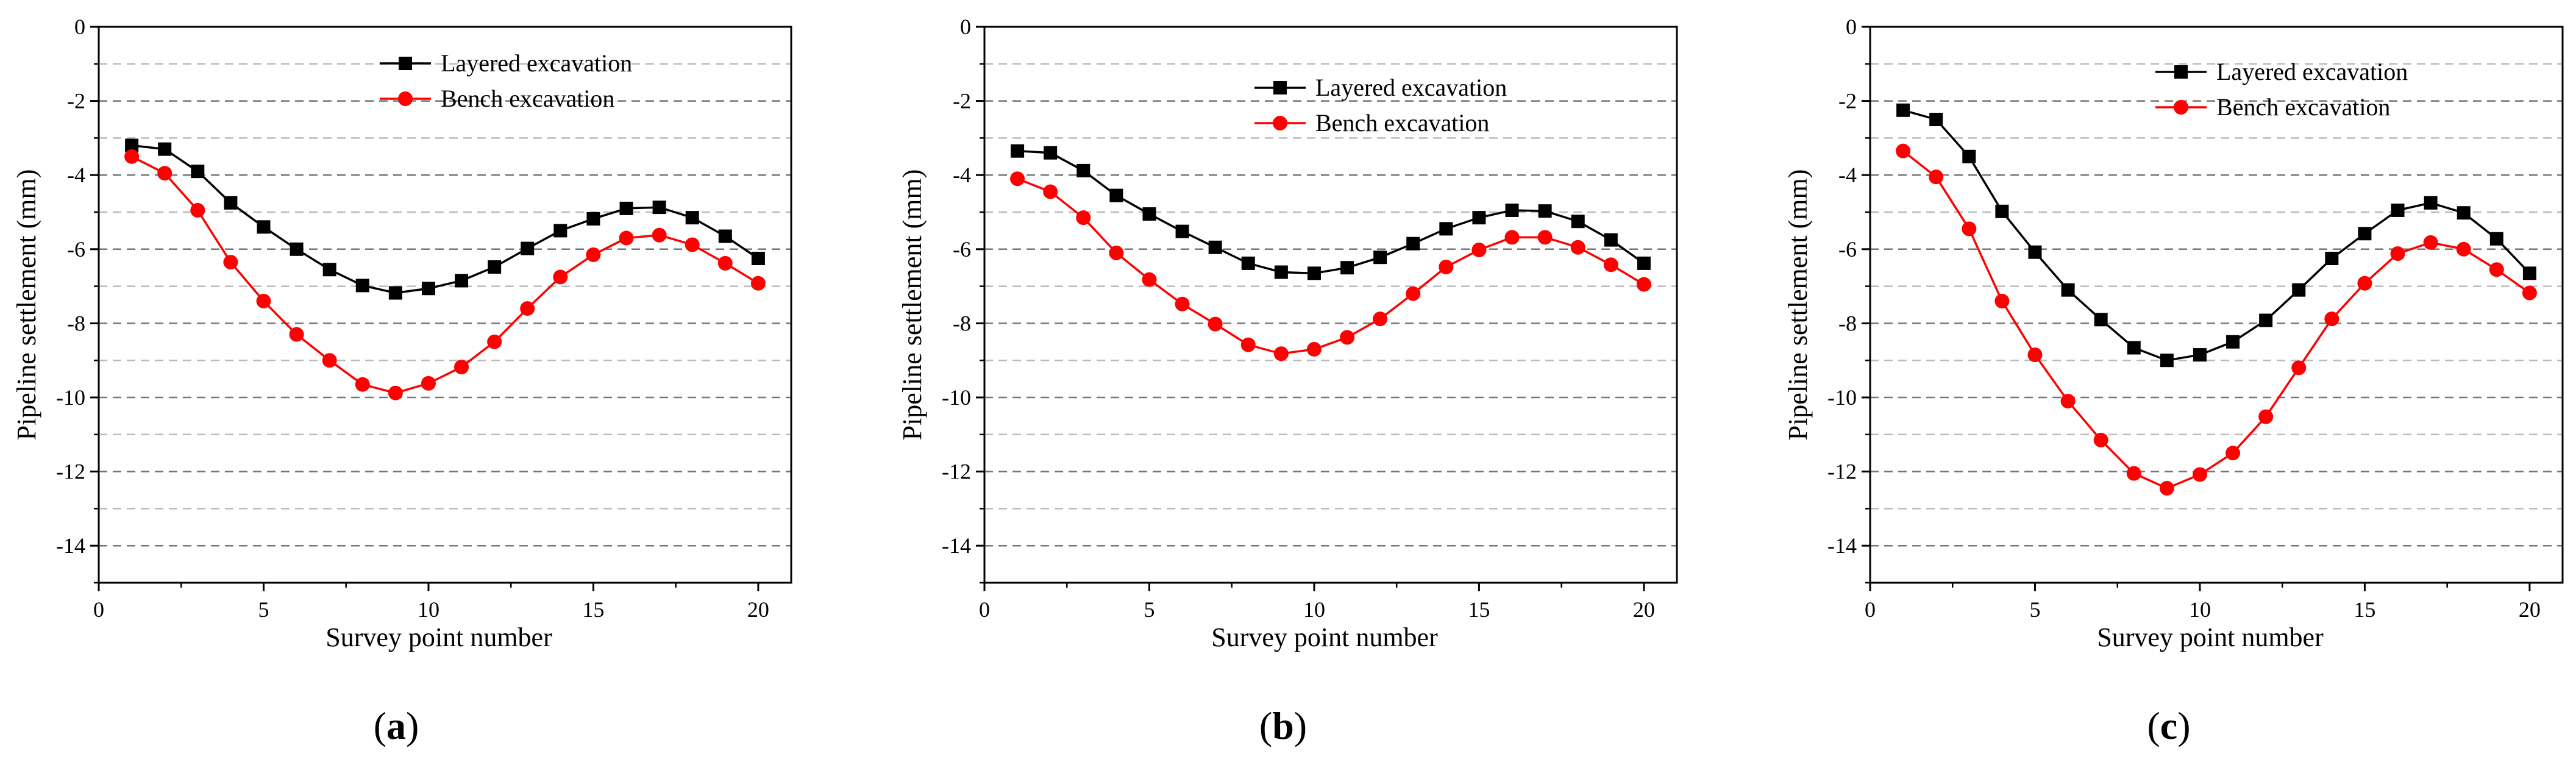 Image resolution: width=2576 pixels, height=765 pixels. Describe the element at coordinates (2181, 107) in the screenshot. I see `legend-marker-bench` at that location.